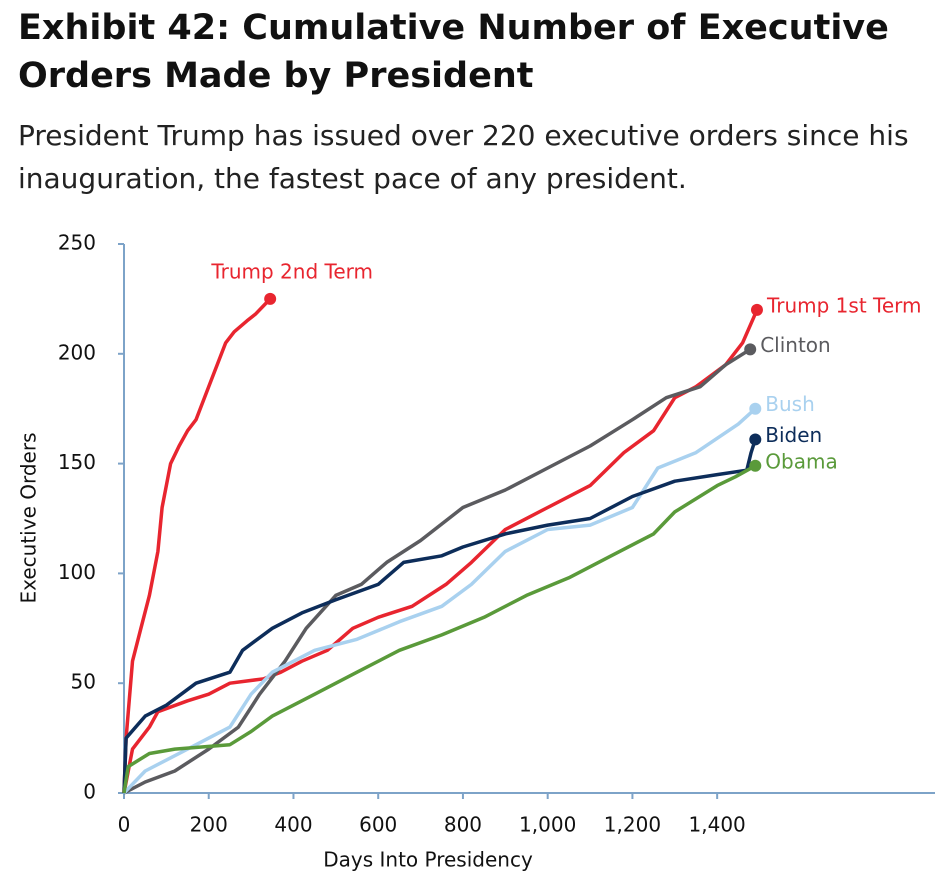 Image resolution: width=950 pixels, height=883 pixels. I want to click on series-label: Clinton, so click(795, 345).